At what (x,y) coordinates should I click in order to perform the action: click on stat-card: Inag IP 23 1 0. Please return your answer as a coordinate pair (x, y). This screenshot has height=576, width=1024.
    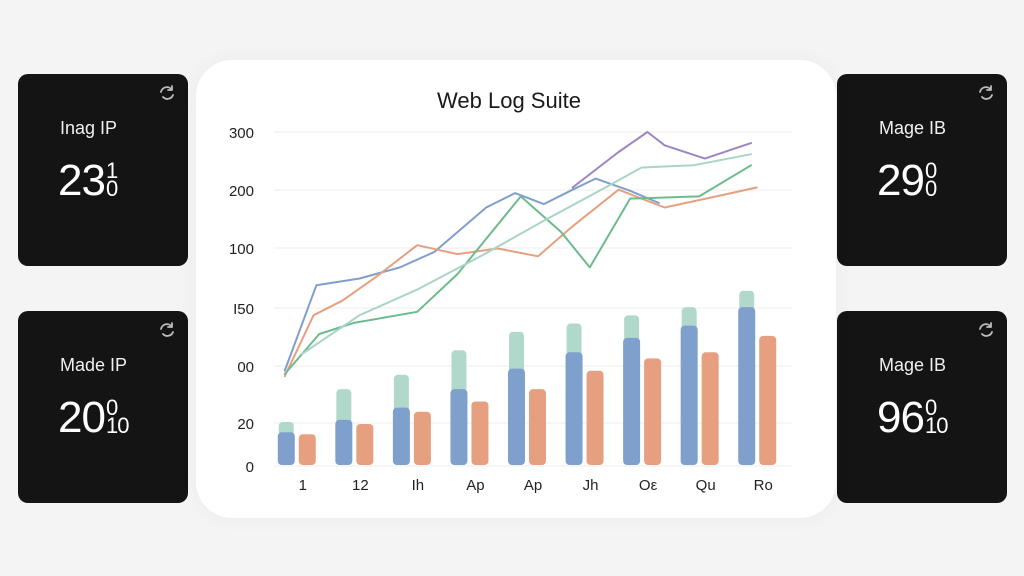
    Looking at the image, I should click on (103, 170).